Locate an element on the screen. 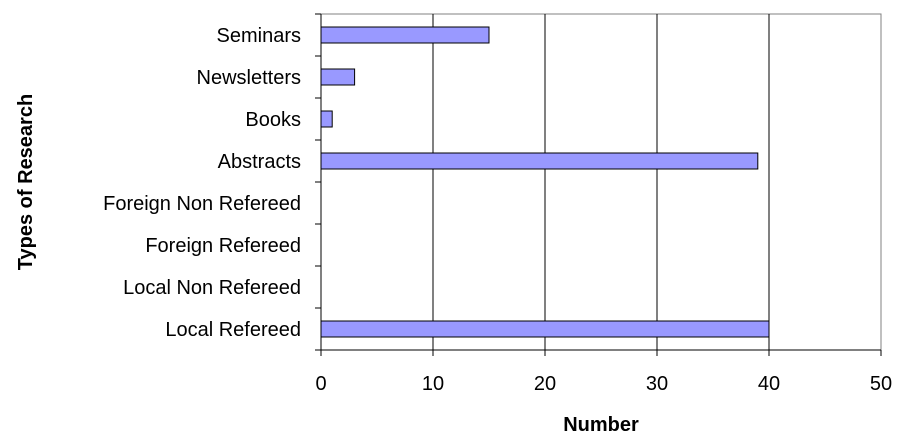 This screenshot has height=437, width=898. y-tick-label-seminars: Seminars is located at coordinates (259, 36).